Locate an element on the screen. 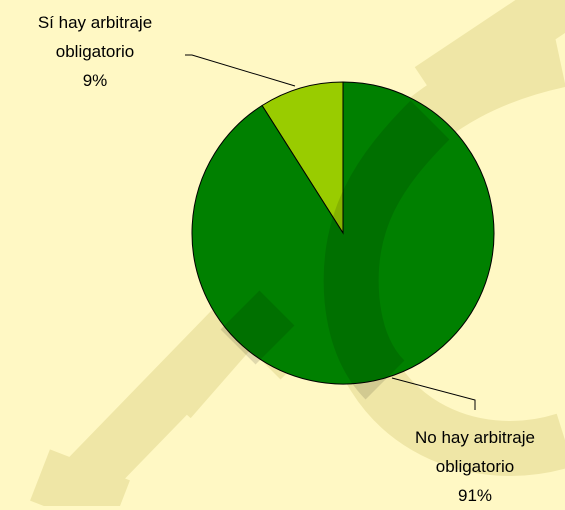  pie-slice is located at coordinates (302, 158).